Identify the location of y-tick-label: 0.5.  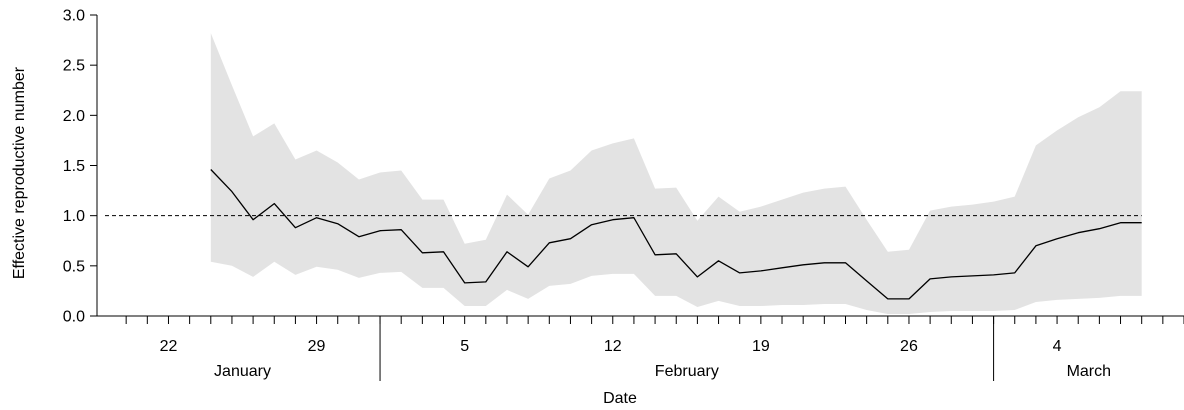
(74, 266).